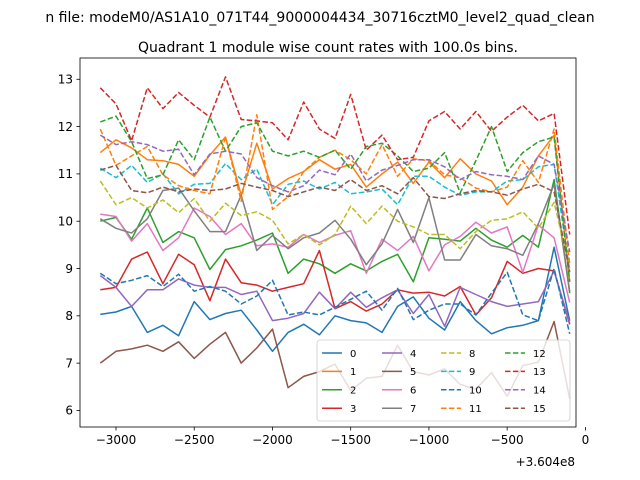 Image resolution: width=640 pixels, height=480 pixels. I want to click on legend-label: 8, so click(472, 354).